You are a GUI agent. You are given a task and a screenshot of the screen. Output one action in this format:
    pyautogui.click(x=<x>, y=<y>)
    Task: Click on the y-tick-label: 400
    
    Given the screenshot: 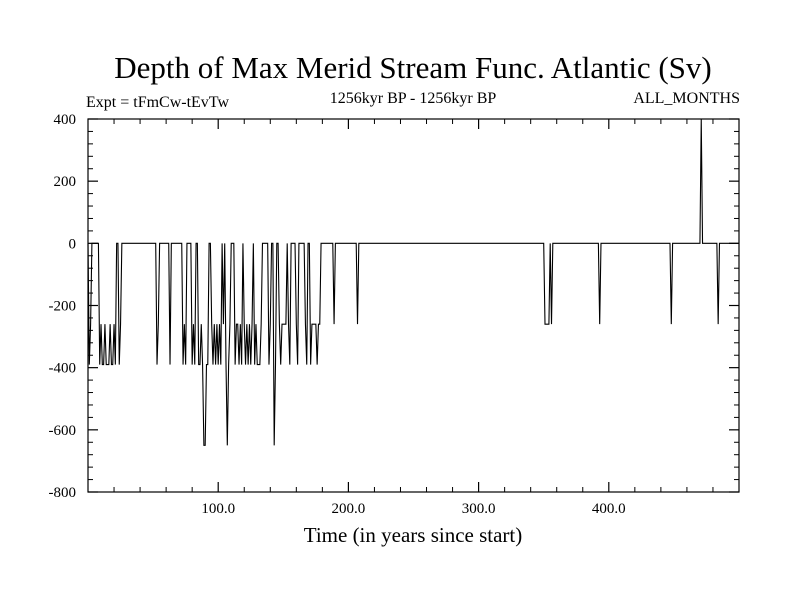 What is the action you would take?
    pyautogui.click(x=65, y=120)
    